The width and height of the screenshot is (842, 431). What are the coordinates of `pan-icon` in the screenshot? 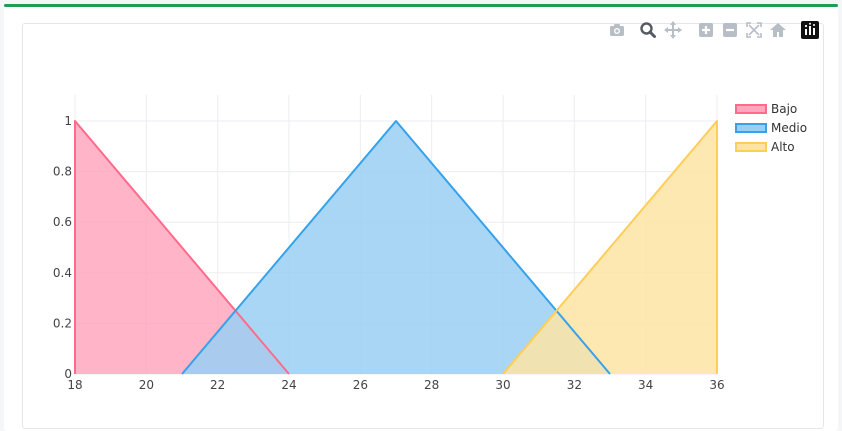 It's located at (673, 30).